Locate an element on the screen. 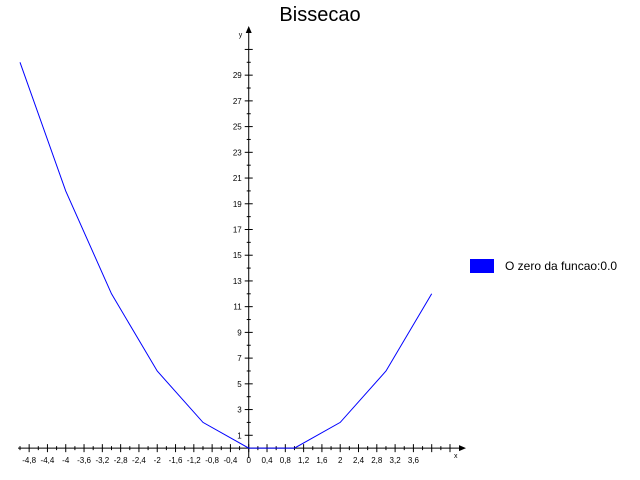 The width and height of the screenshot is (640, 480). y-tick-label: 17 is located at coordinates (237, 229).